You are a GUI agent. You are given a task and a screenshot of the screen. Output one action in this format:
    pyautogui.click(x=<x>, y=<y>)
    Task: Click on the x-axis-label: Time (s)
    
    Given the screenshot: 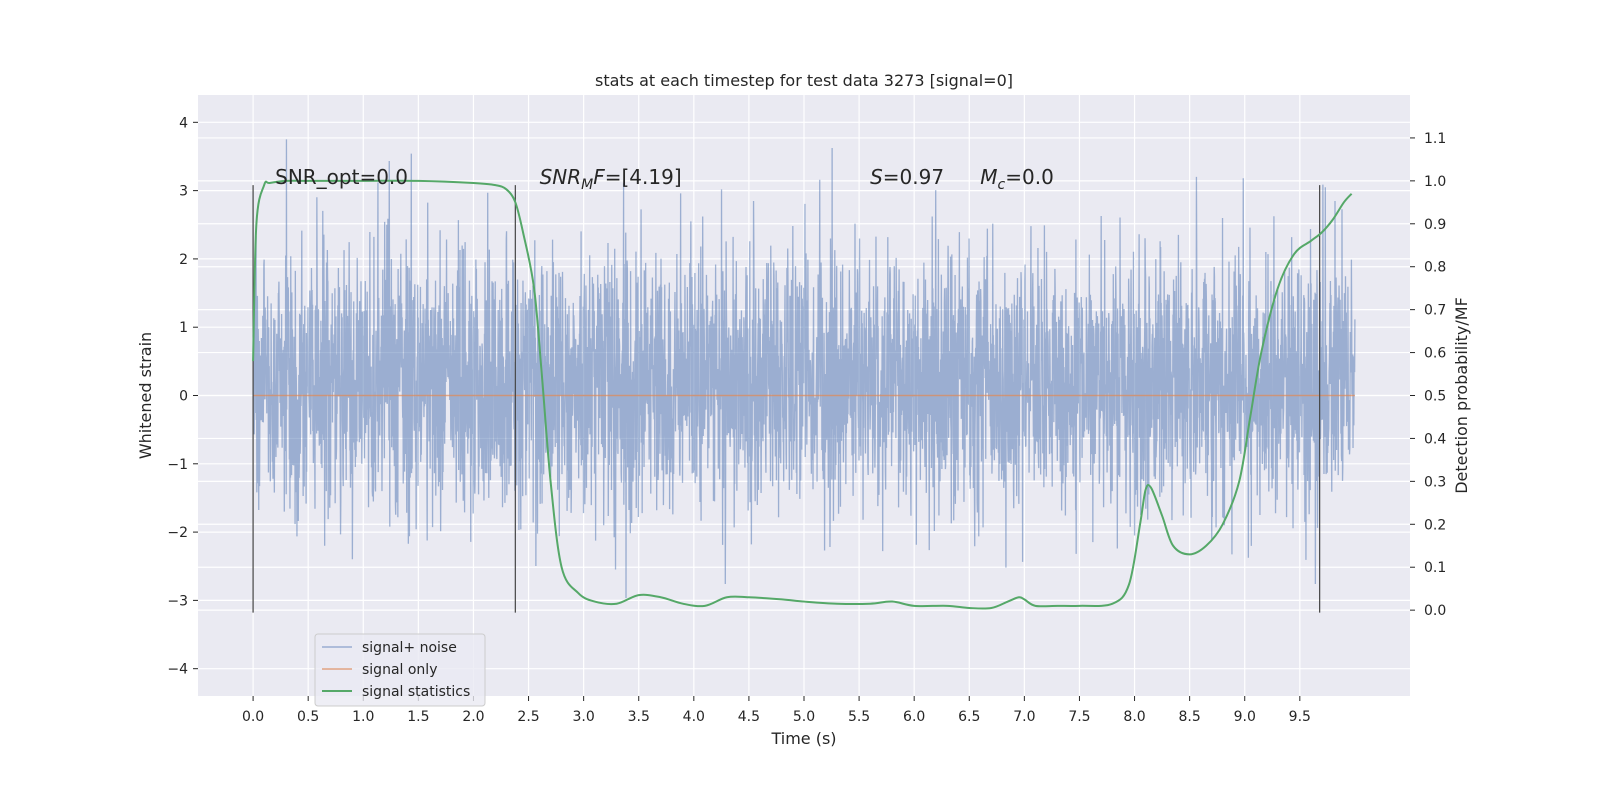 What is the action you would take?
    pyautogui.click(x=803, y=738)
    